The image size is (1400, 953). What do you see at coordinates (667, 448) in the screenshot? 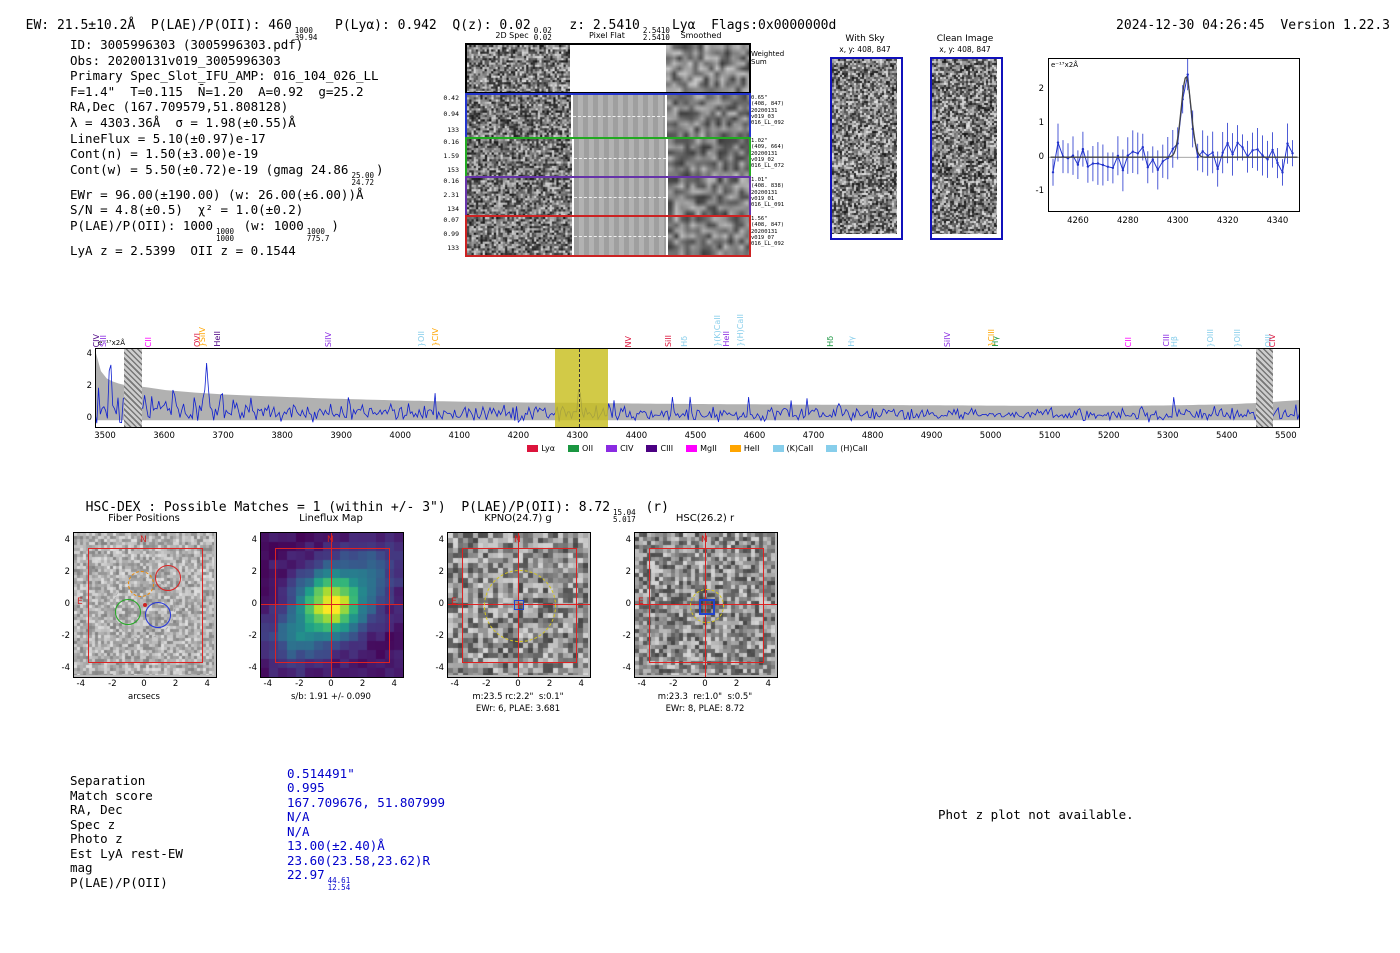
I see `legend-label: CIII` at bounding box center [667, 448].